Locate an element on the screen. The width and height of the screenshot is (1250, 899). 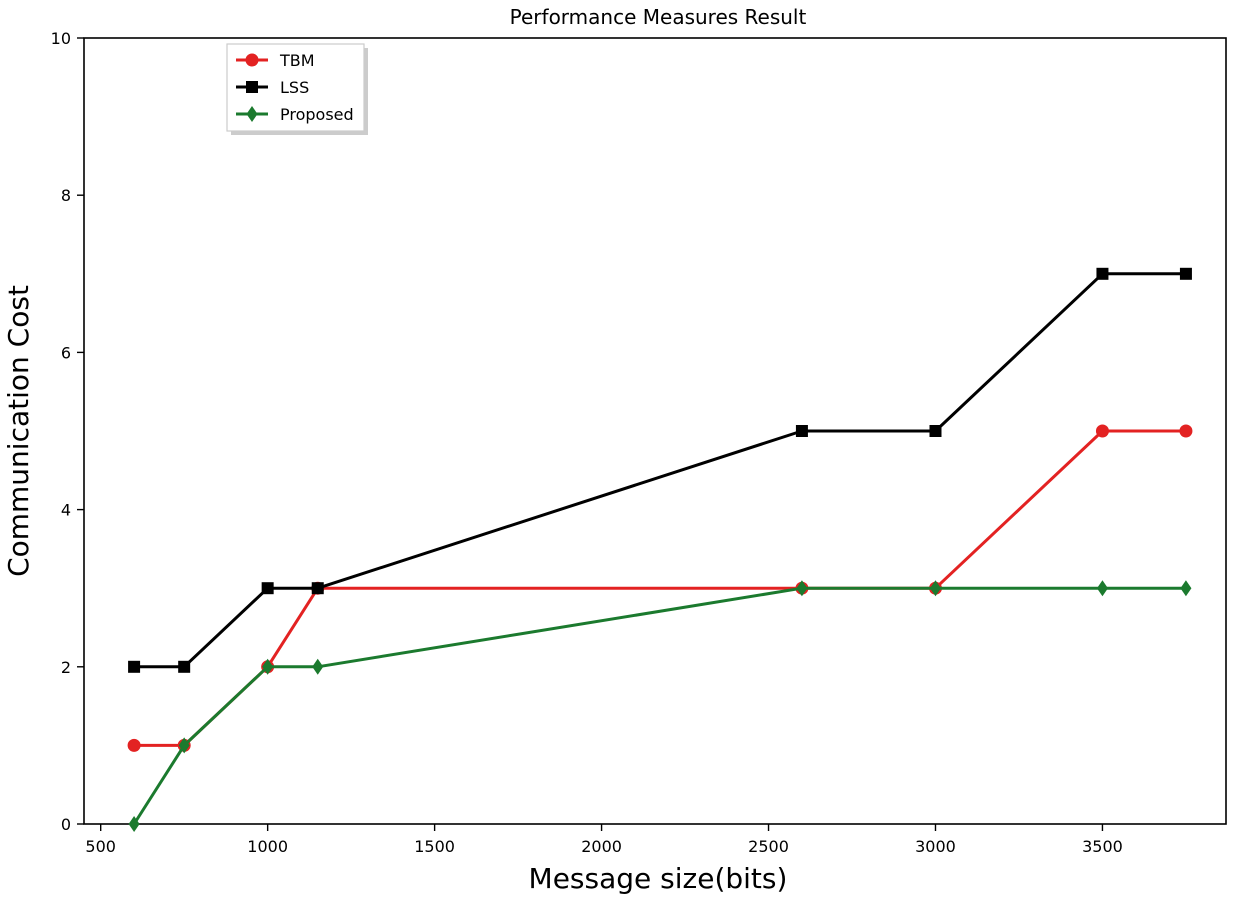
y-axis-title: Communication Cost is located at coordinates (18, 431).